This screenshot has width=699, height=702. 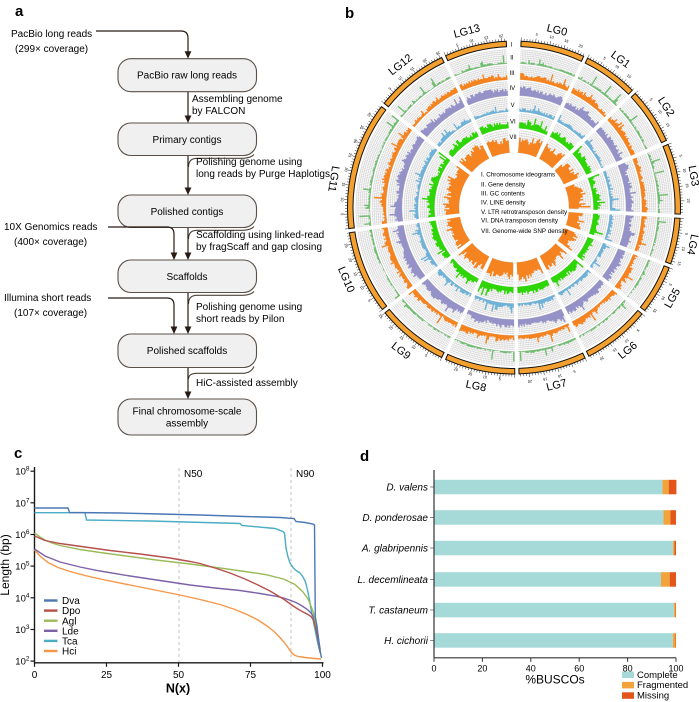 What do you see at coordinates (364, 456) in the screenshot?
I see `svg-text: d` at bounding box center [364, 456].